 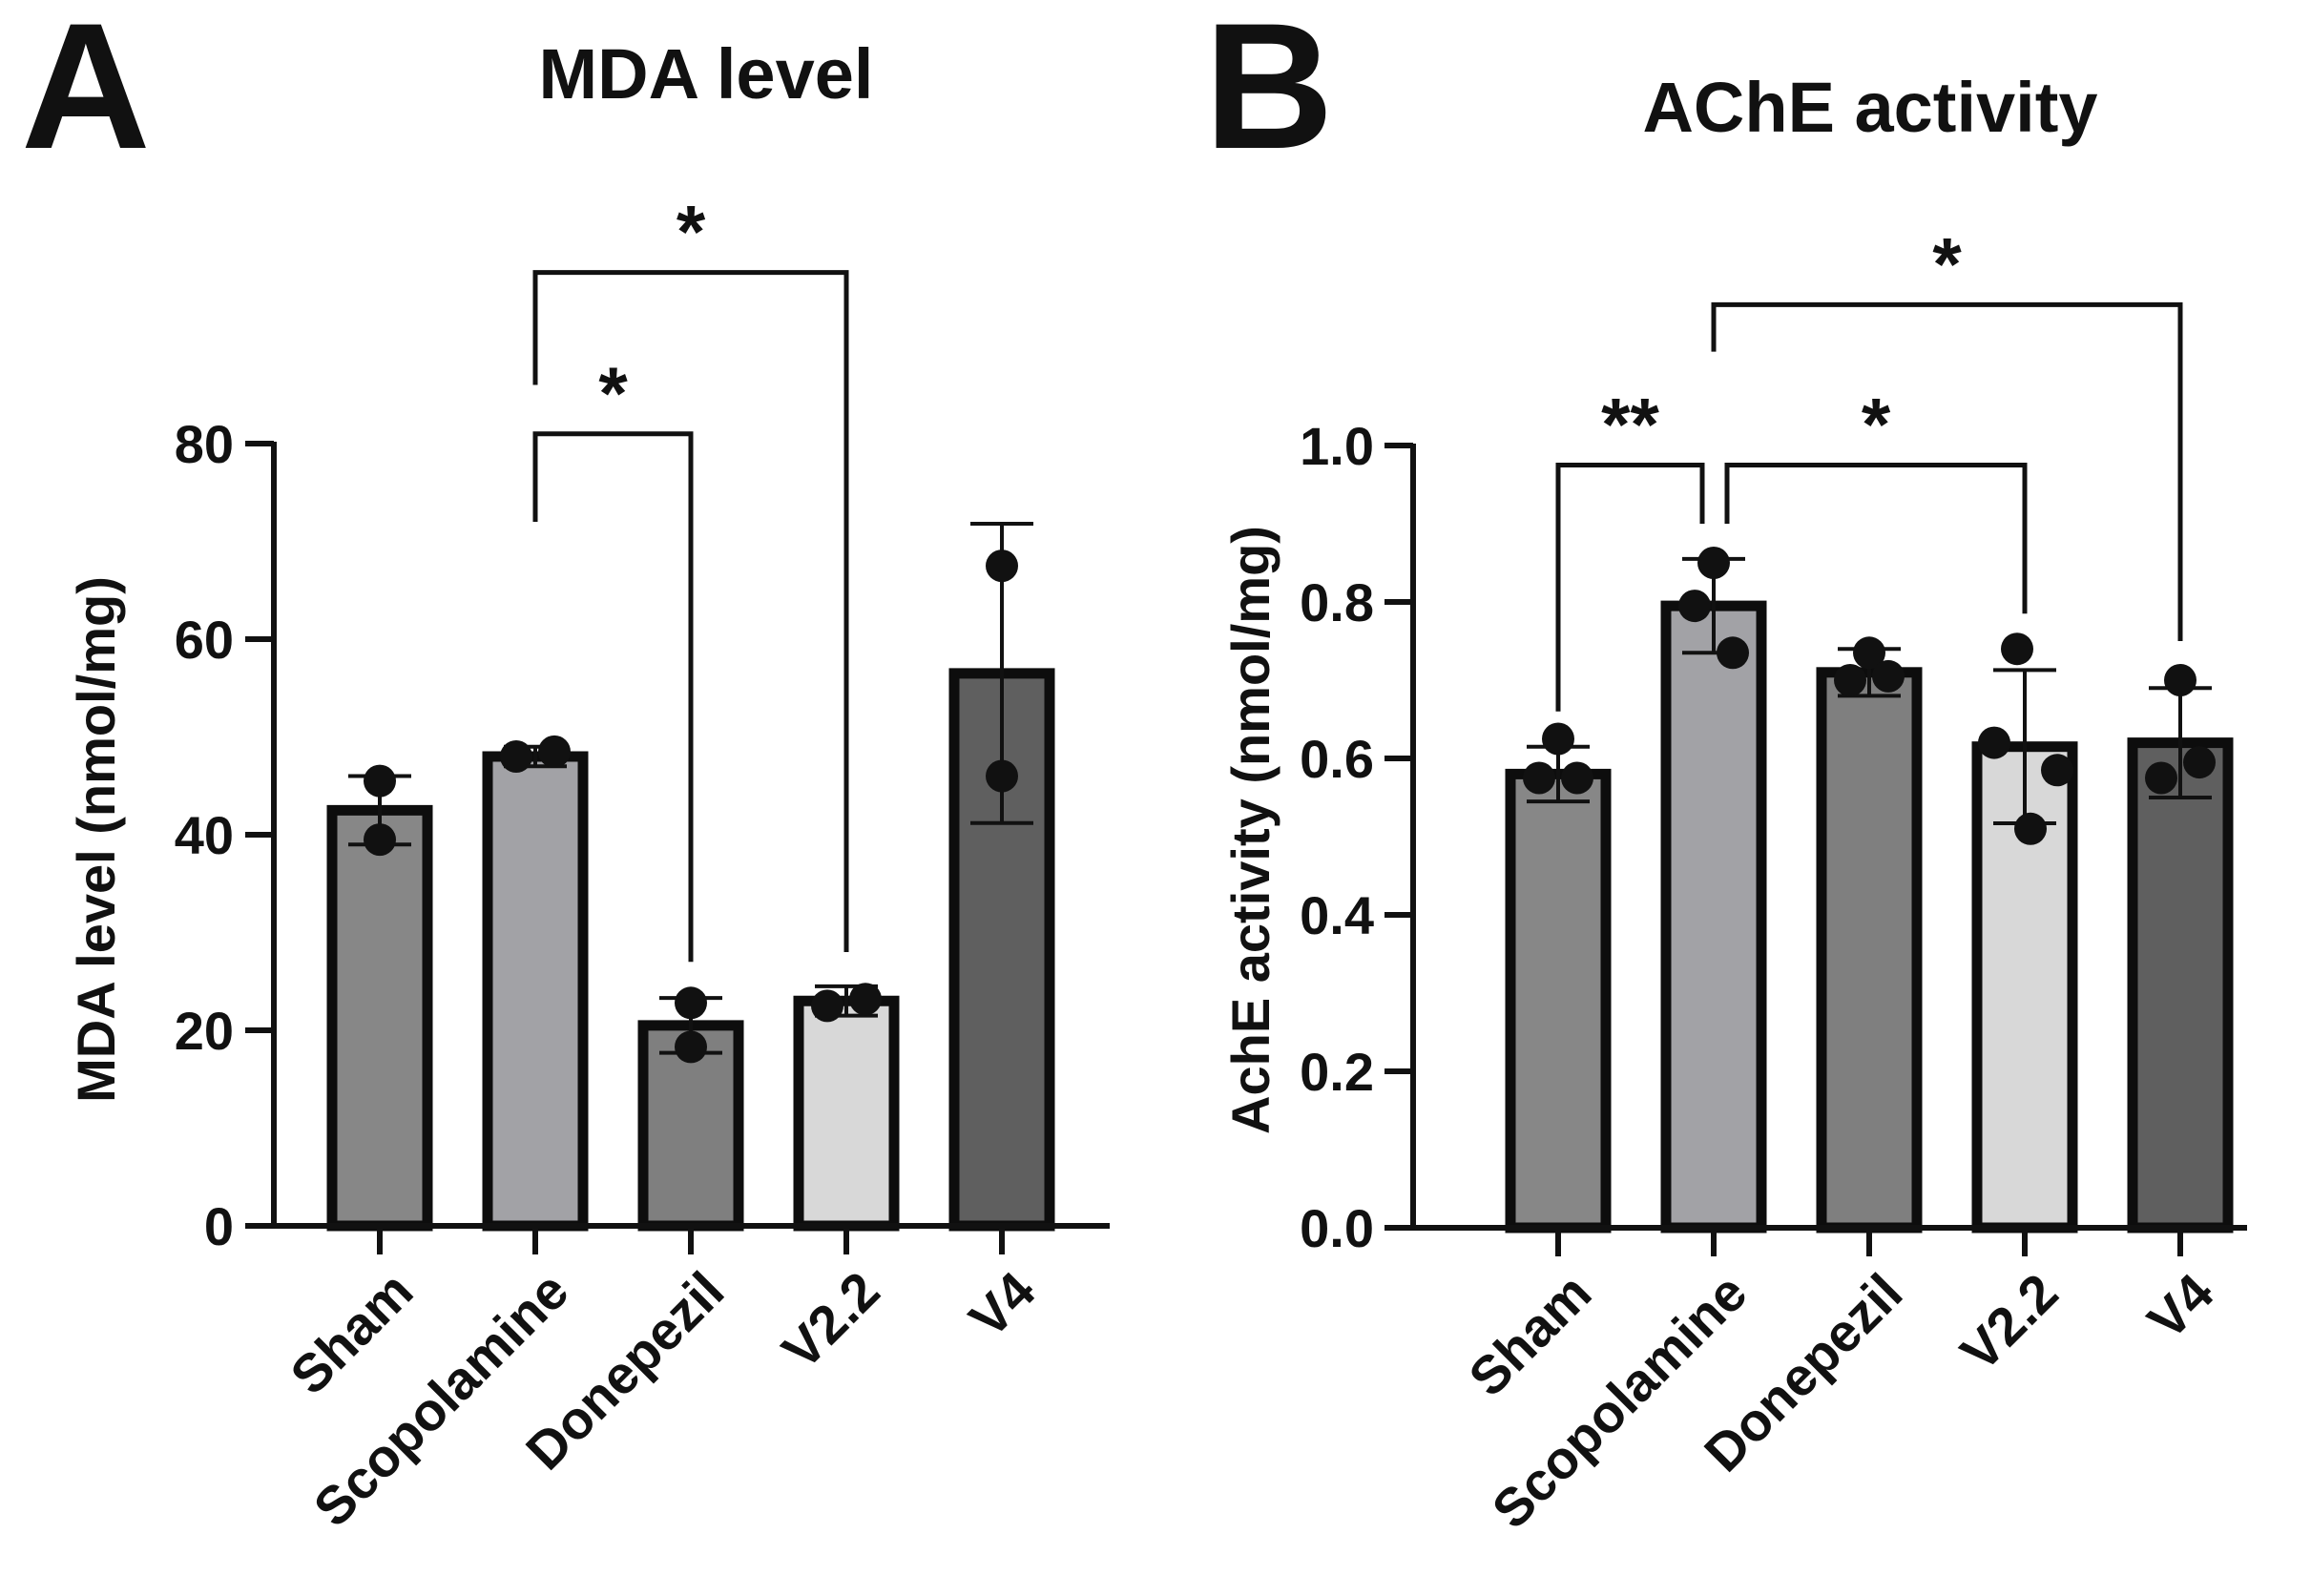 What do you see at coordinates (1337, 1072) in the screenshot?
I see `y-tick-label: 0.2` at bounding box center [1337, 1072].